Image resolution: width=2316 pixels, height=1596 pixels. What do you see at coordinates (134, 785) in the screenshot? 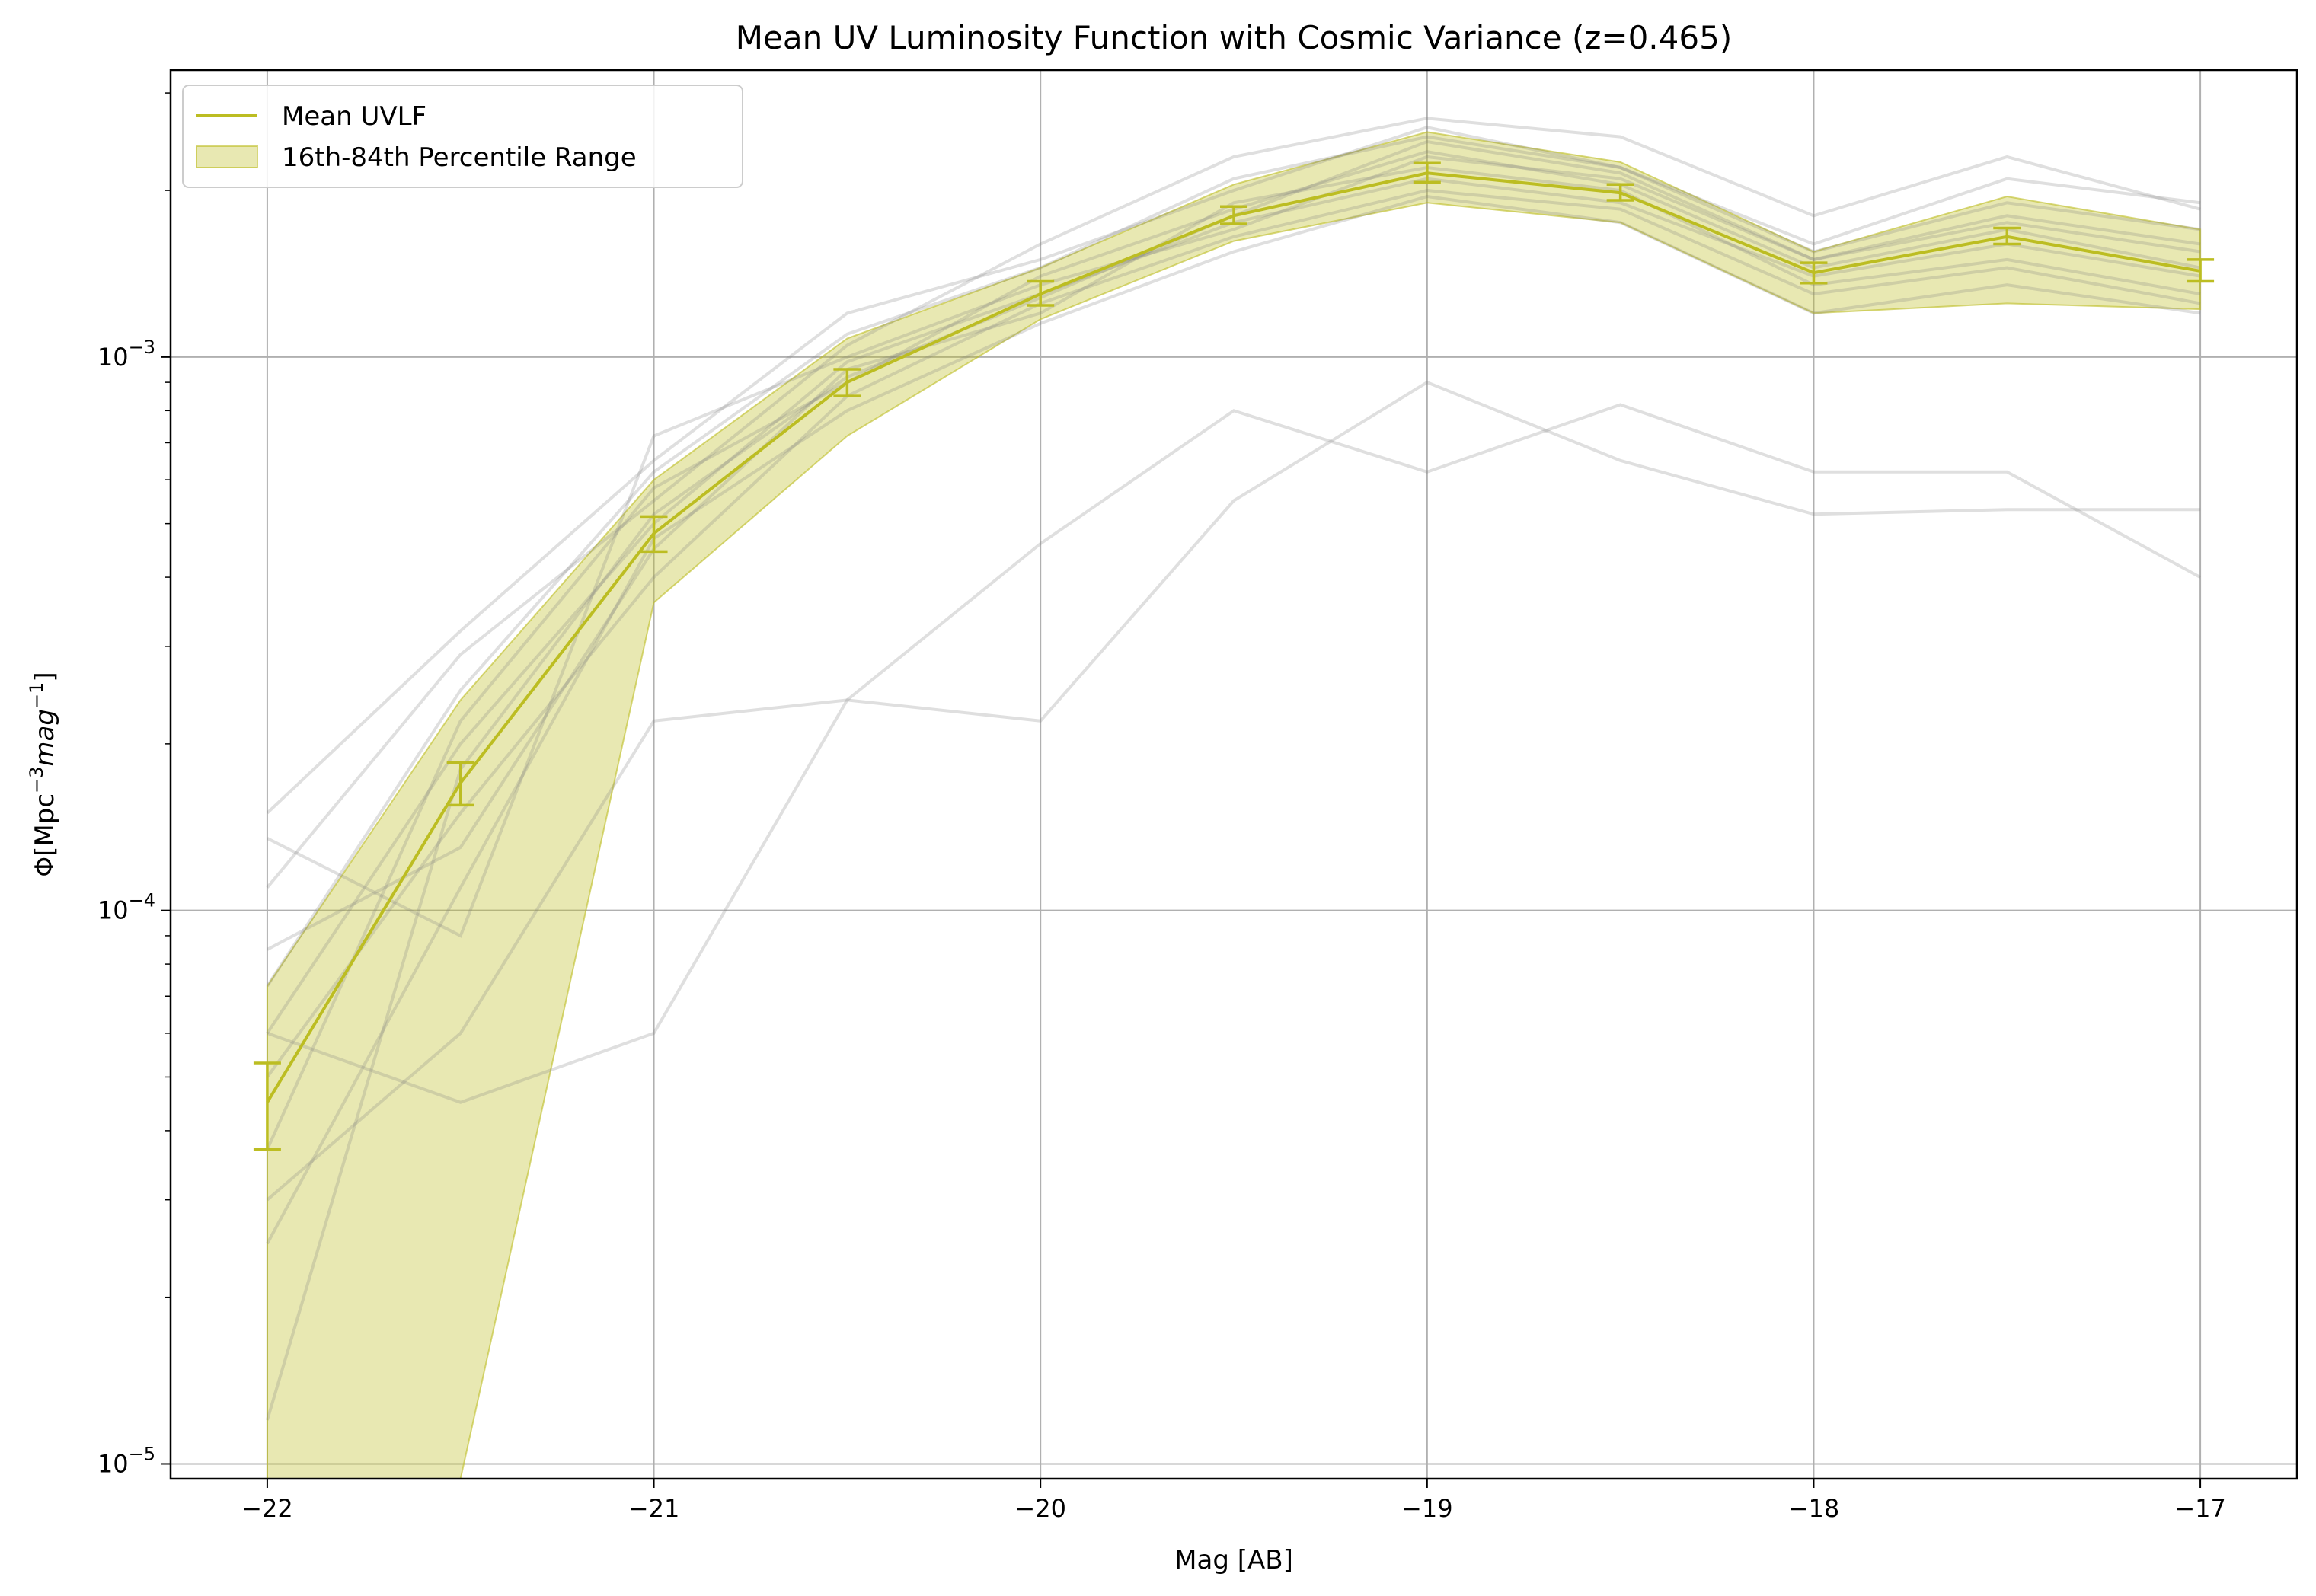
I see `y-axis-ticks: 10−510−410−3` at bounding box center [134, 785].